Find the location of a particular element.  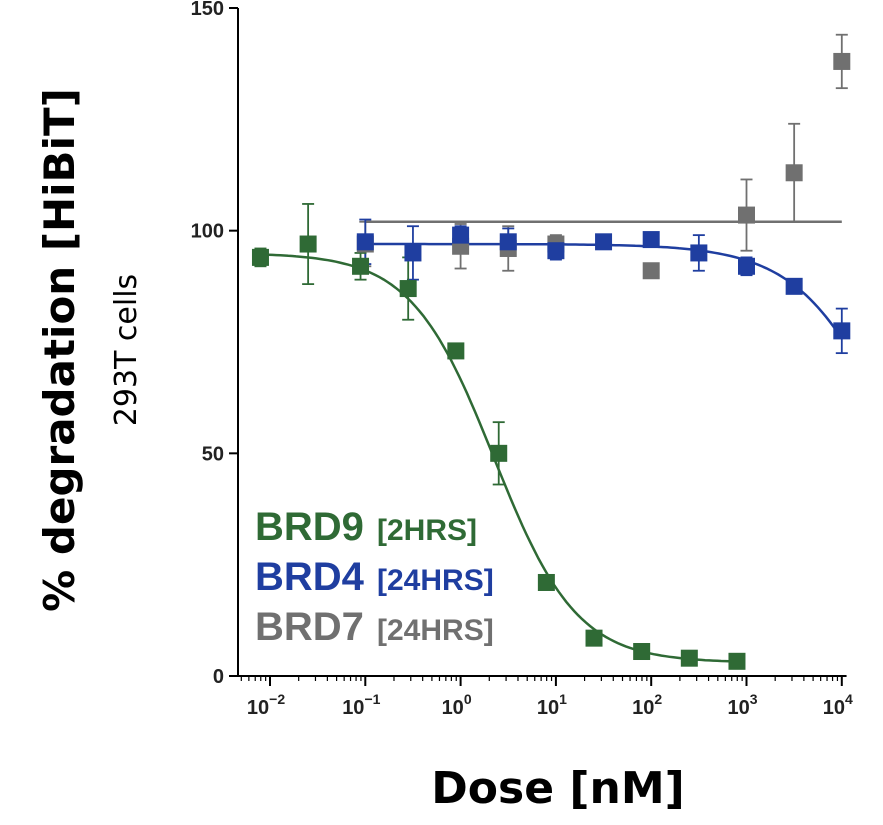

y-axis-sublabel: 293T cells is located at coordinates (126, 350).